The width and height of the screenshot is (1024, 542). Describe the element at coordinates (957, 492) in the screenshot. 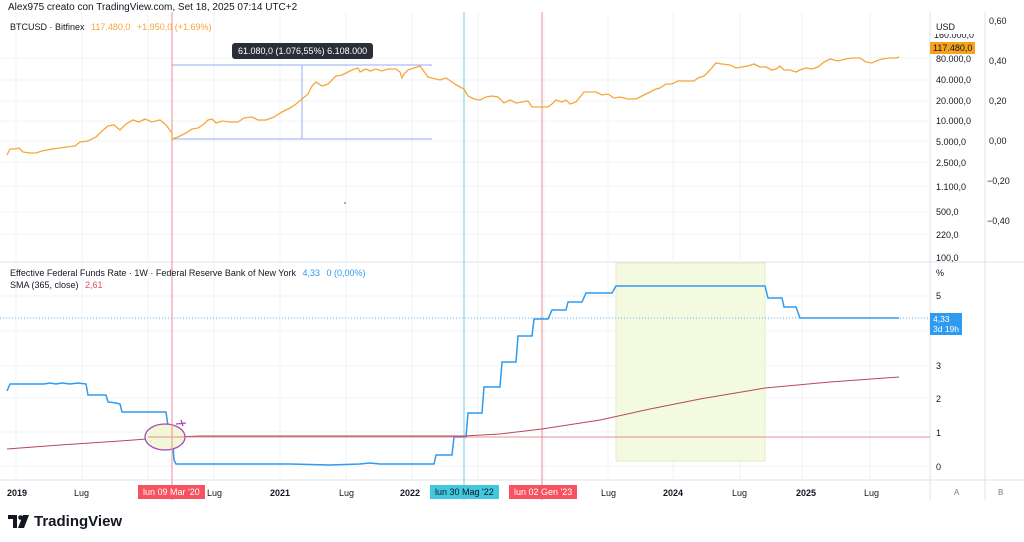

I see `auto-scale-button: A` at that location.